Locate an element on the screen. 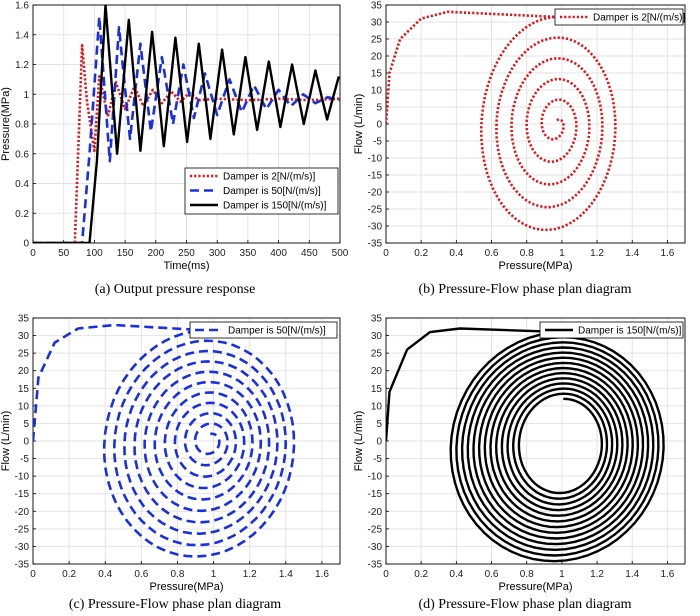  y-tick-label: 1.2 is located at coordinates (22, 65).